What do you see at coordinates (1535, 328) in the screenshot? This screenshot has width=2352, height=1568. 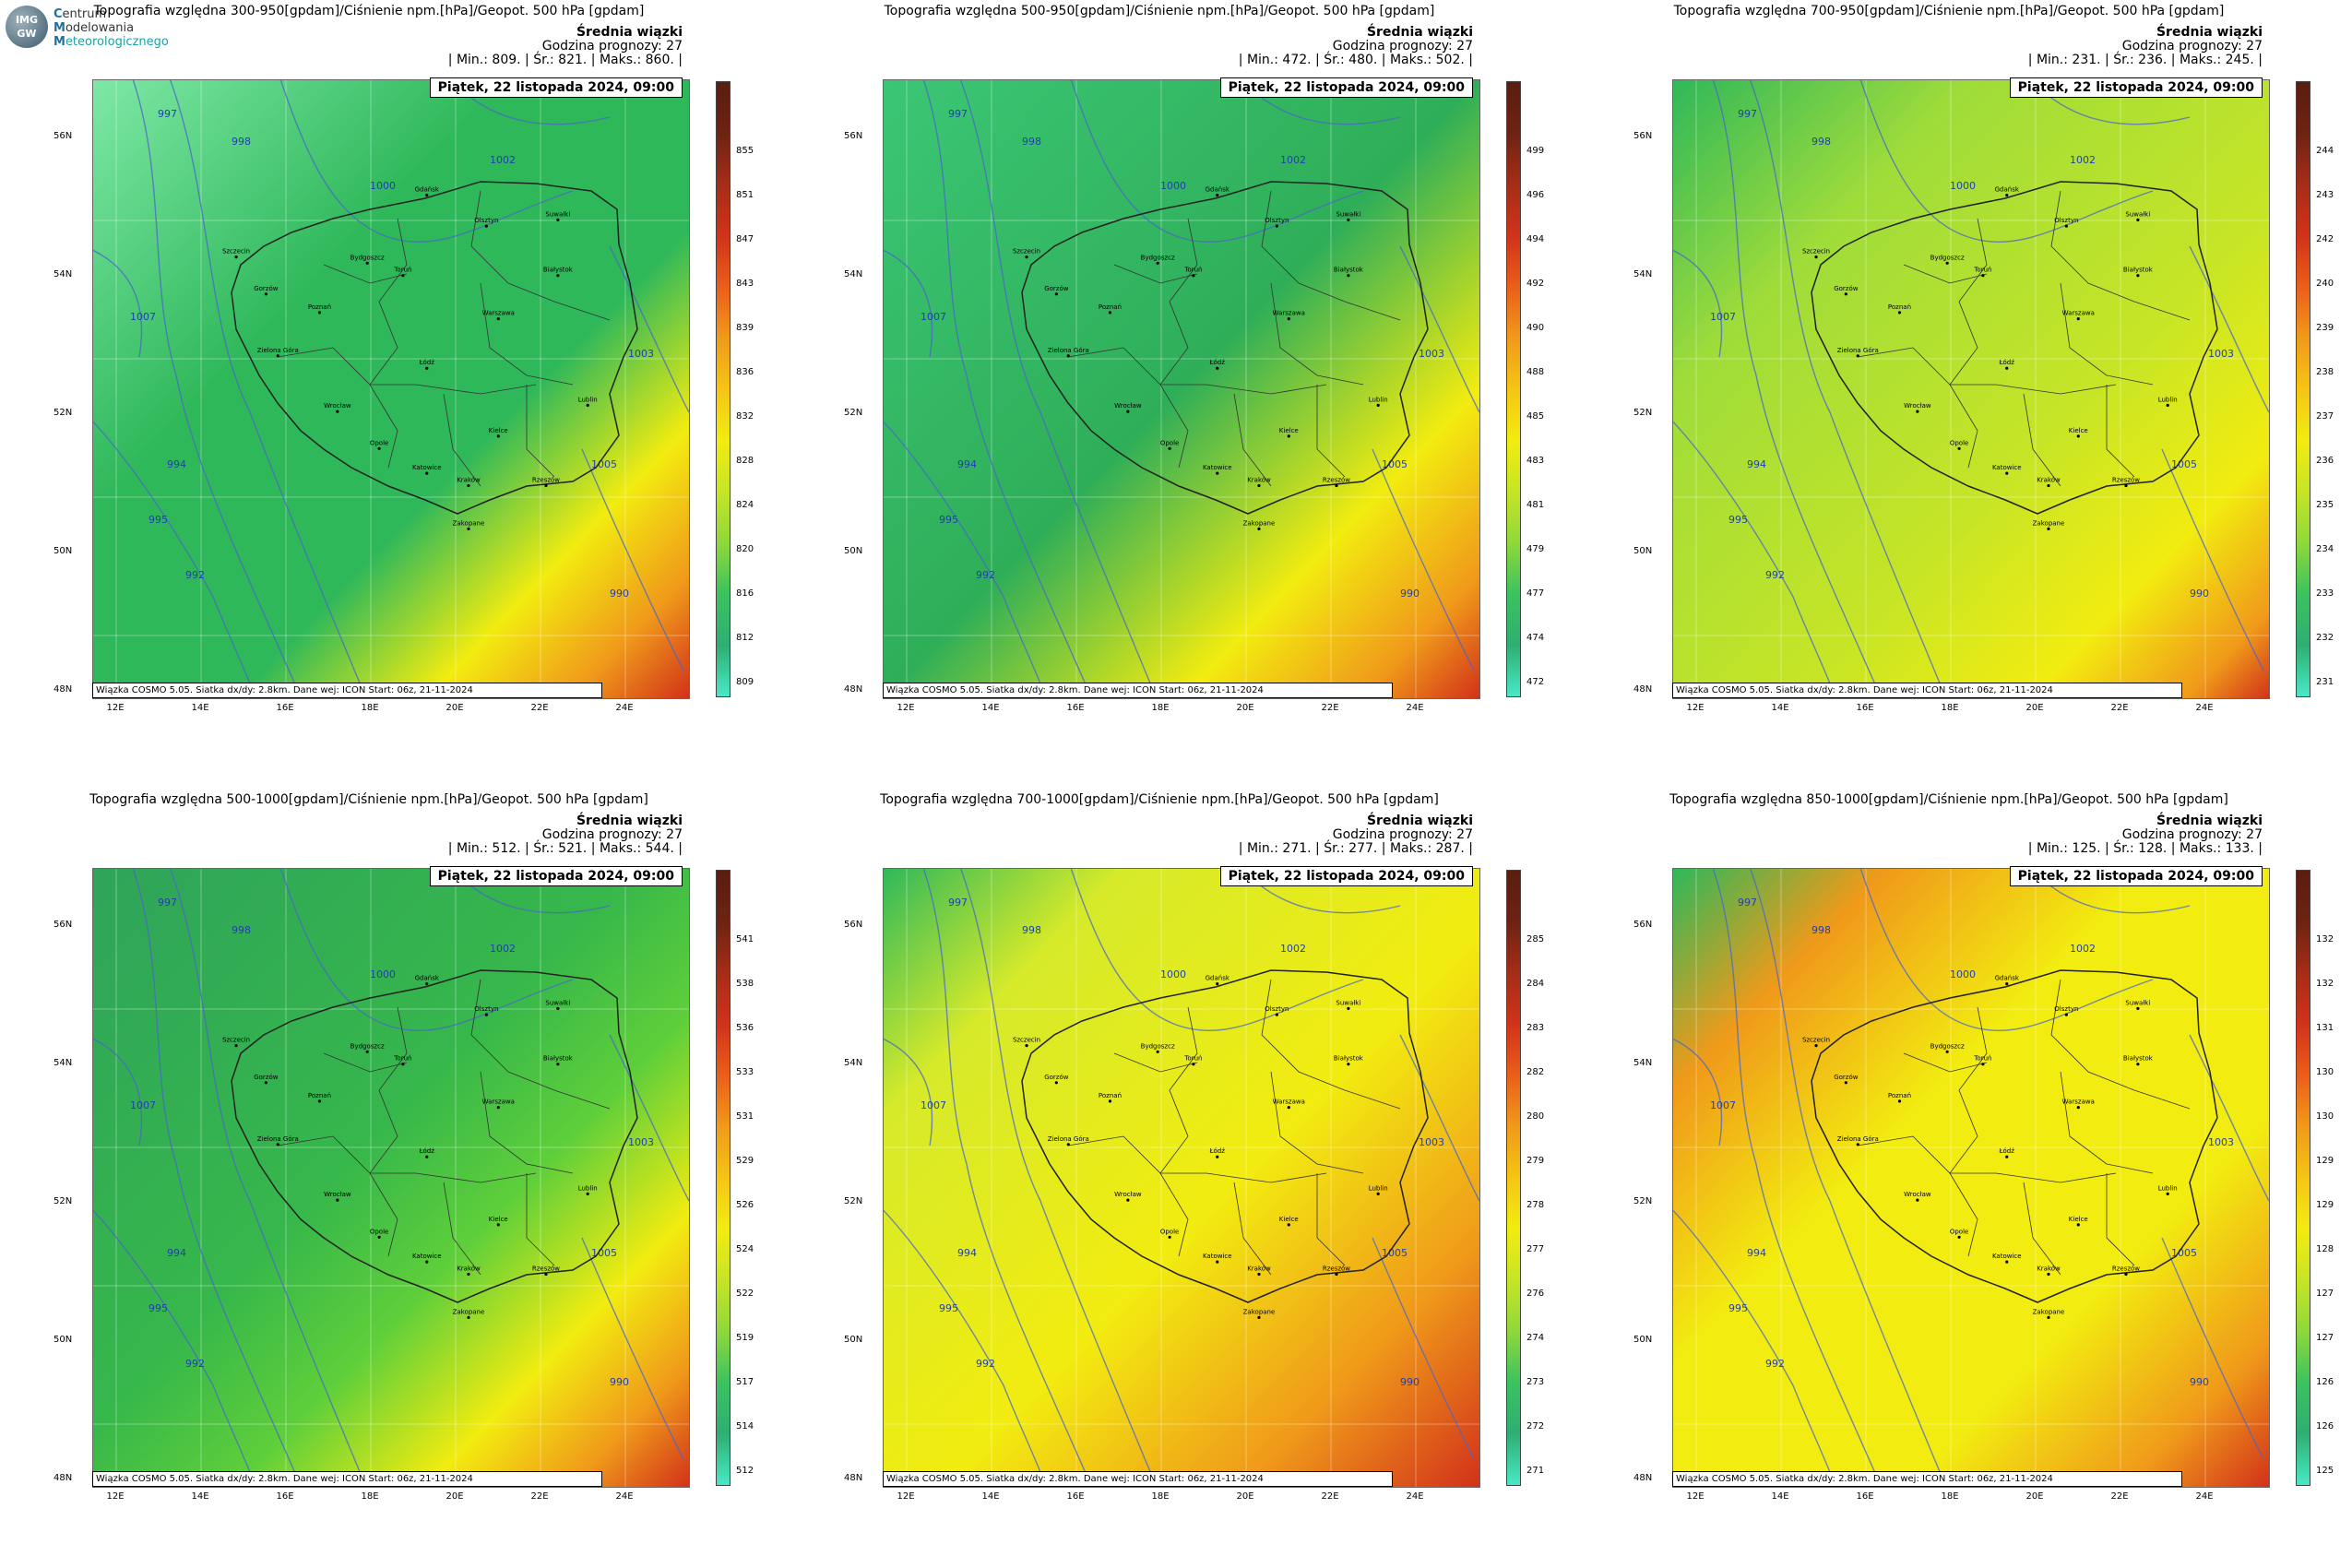 I see `colorbar-label: 490` at bounding box center [1535, 328].